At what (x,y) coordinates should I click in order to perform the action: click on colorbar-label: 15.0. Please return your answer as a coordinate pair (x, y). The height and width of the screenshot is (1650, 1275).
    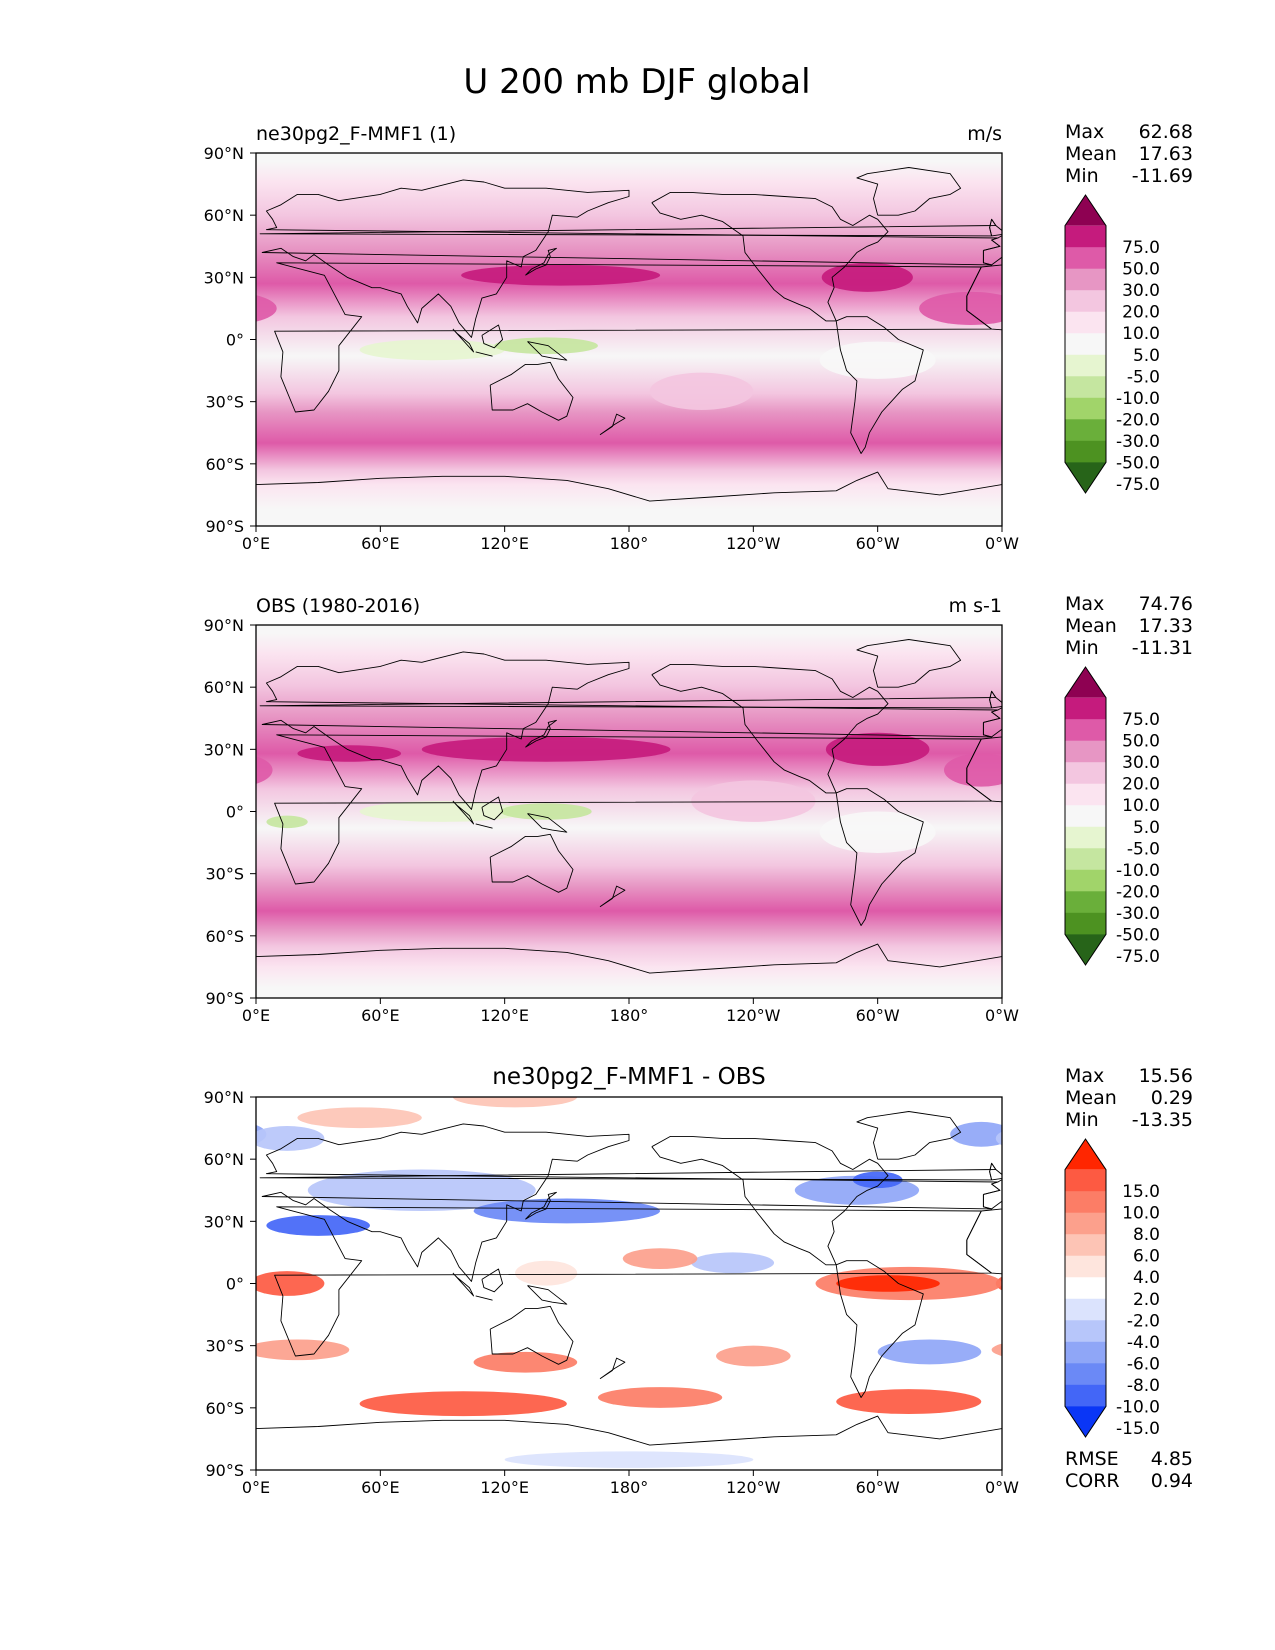
    Looking at the image, I should click on (1141, 1192).